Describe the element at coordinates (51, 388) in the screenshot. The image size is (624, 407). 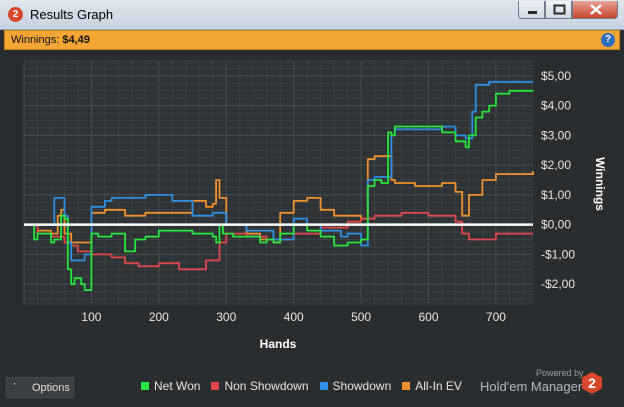
I see `options-label: Options` at that location.